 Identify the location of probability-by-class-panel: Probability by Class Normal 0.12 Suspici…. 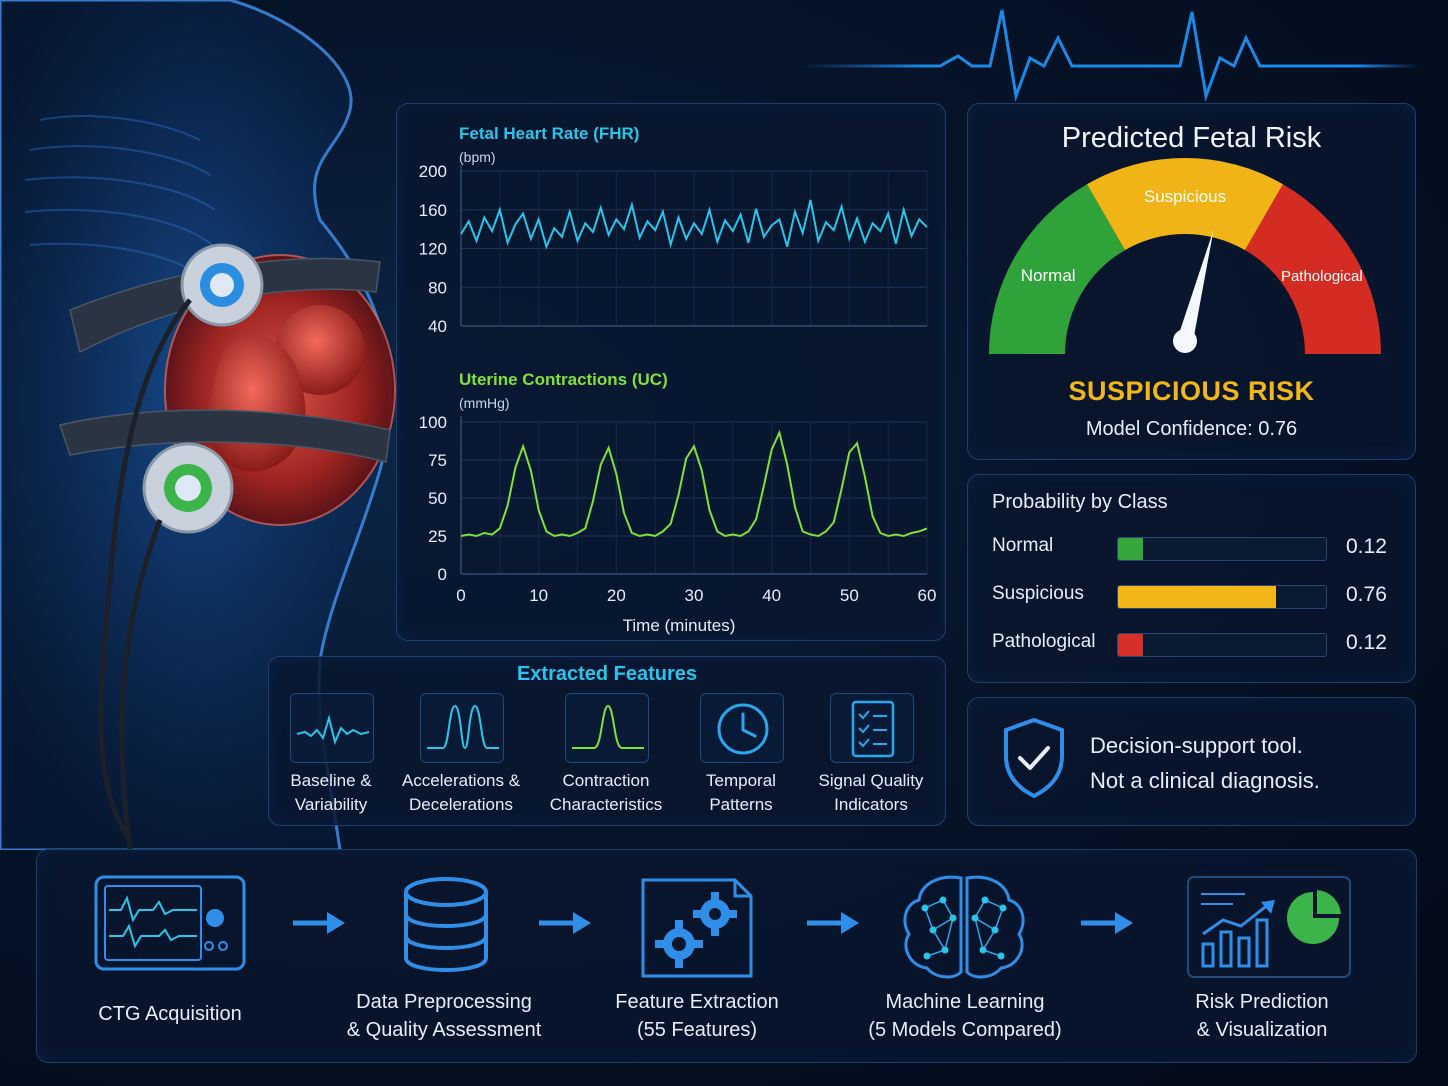
(1191, 578).